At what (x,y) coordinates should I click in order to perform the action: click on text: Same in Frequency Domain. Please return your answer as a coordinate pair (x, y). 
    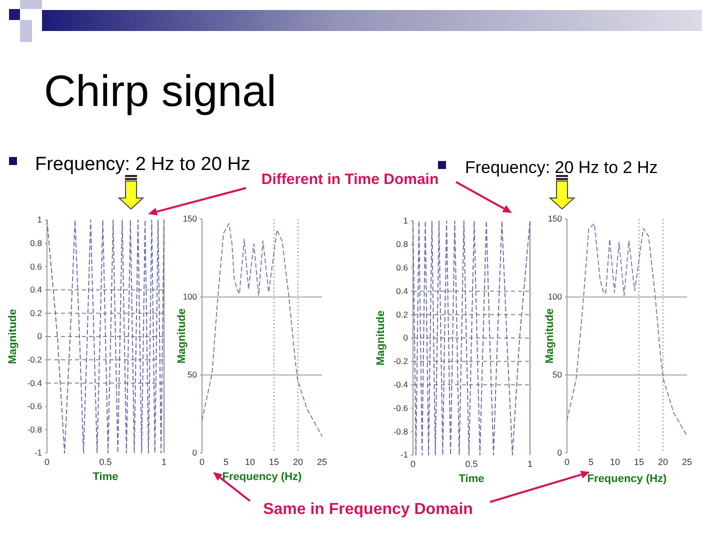
    Looking at the image, I should click on (368, 509).